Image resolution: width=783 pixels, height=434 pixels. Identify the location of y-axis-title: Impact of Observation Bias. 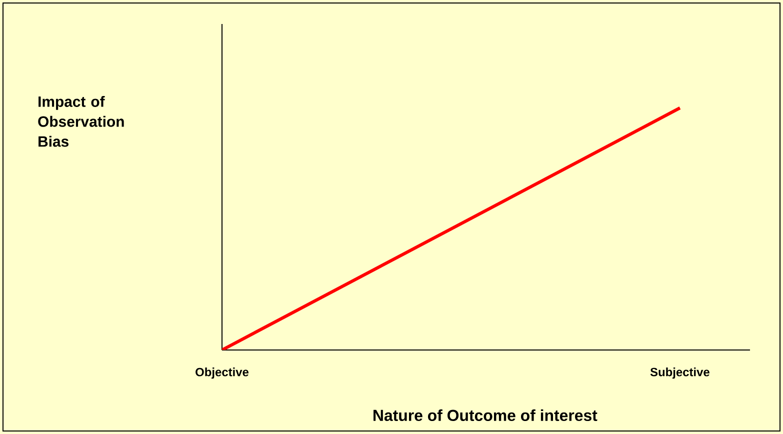
(81, 121).